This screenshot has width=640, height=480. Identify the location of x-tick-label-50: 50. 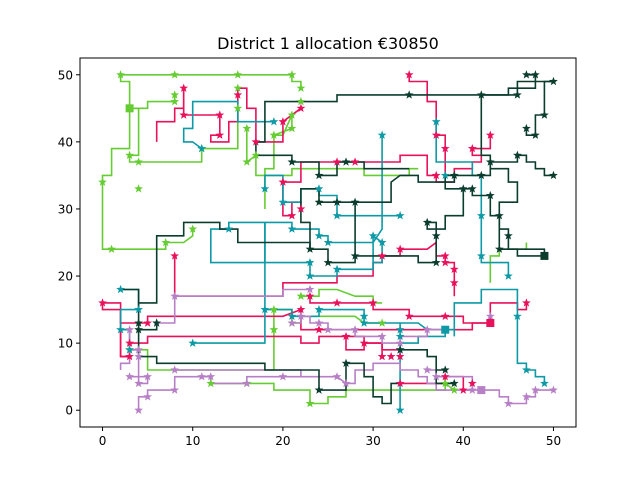
(553, 441).